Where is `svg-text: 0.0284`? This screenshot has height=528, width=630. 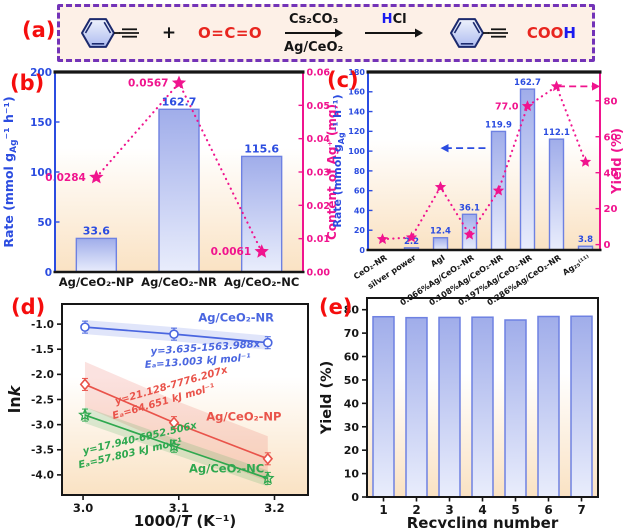
svg-text: 0.0284 is located at coordinates (65, 178).